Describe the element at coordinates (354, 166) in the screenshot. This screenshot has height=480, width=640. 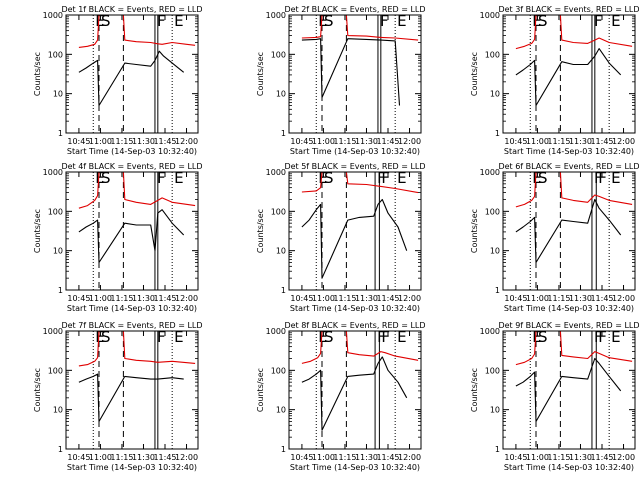
I see `chart-title: Det 5f BLACK = Events, RED = LLD` at that location.